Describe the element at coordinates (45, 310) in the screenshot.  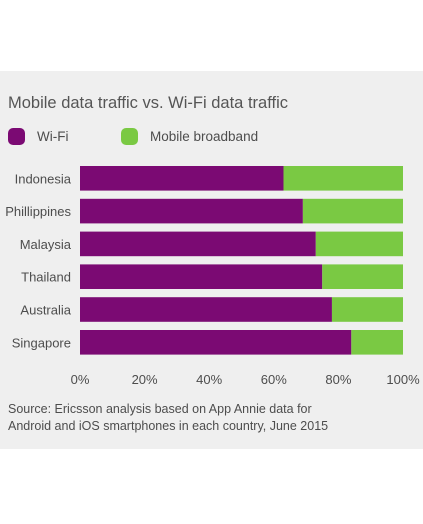
I see `category-label-australia: Australia` at that location.